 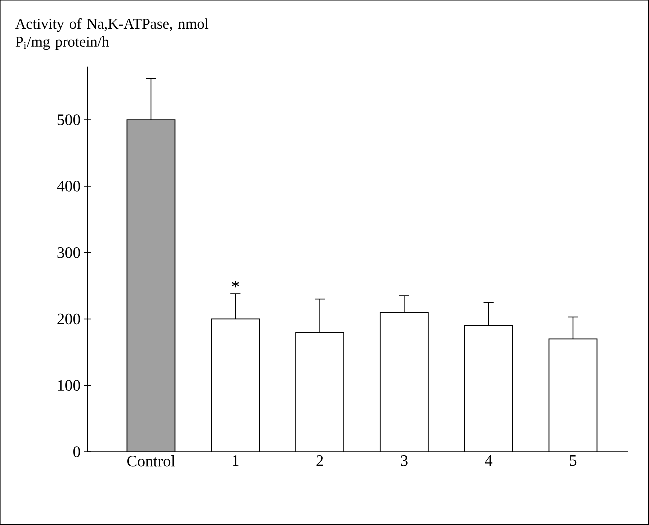 I want to click on y-tick-label: 500, so click(x=69, y=120).